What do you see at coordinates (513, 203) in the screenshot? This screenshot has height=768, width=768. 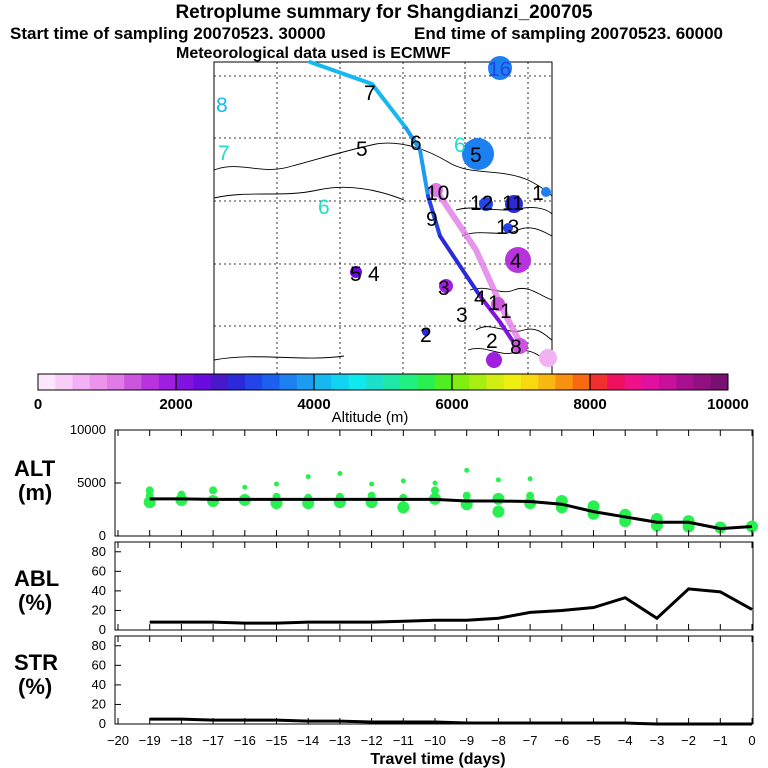 I see `map-label: 11` at bounding box center [513, 203].